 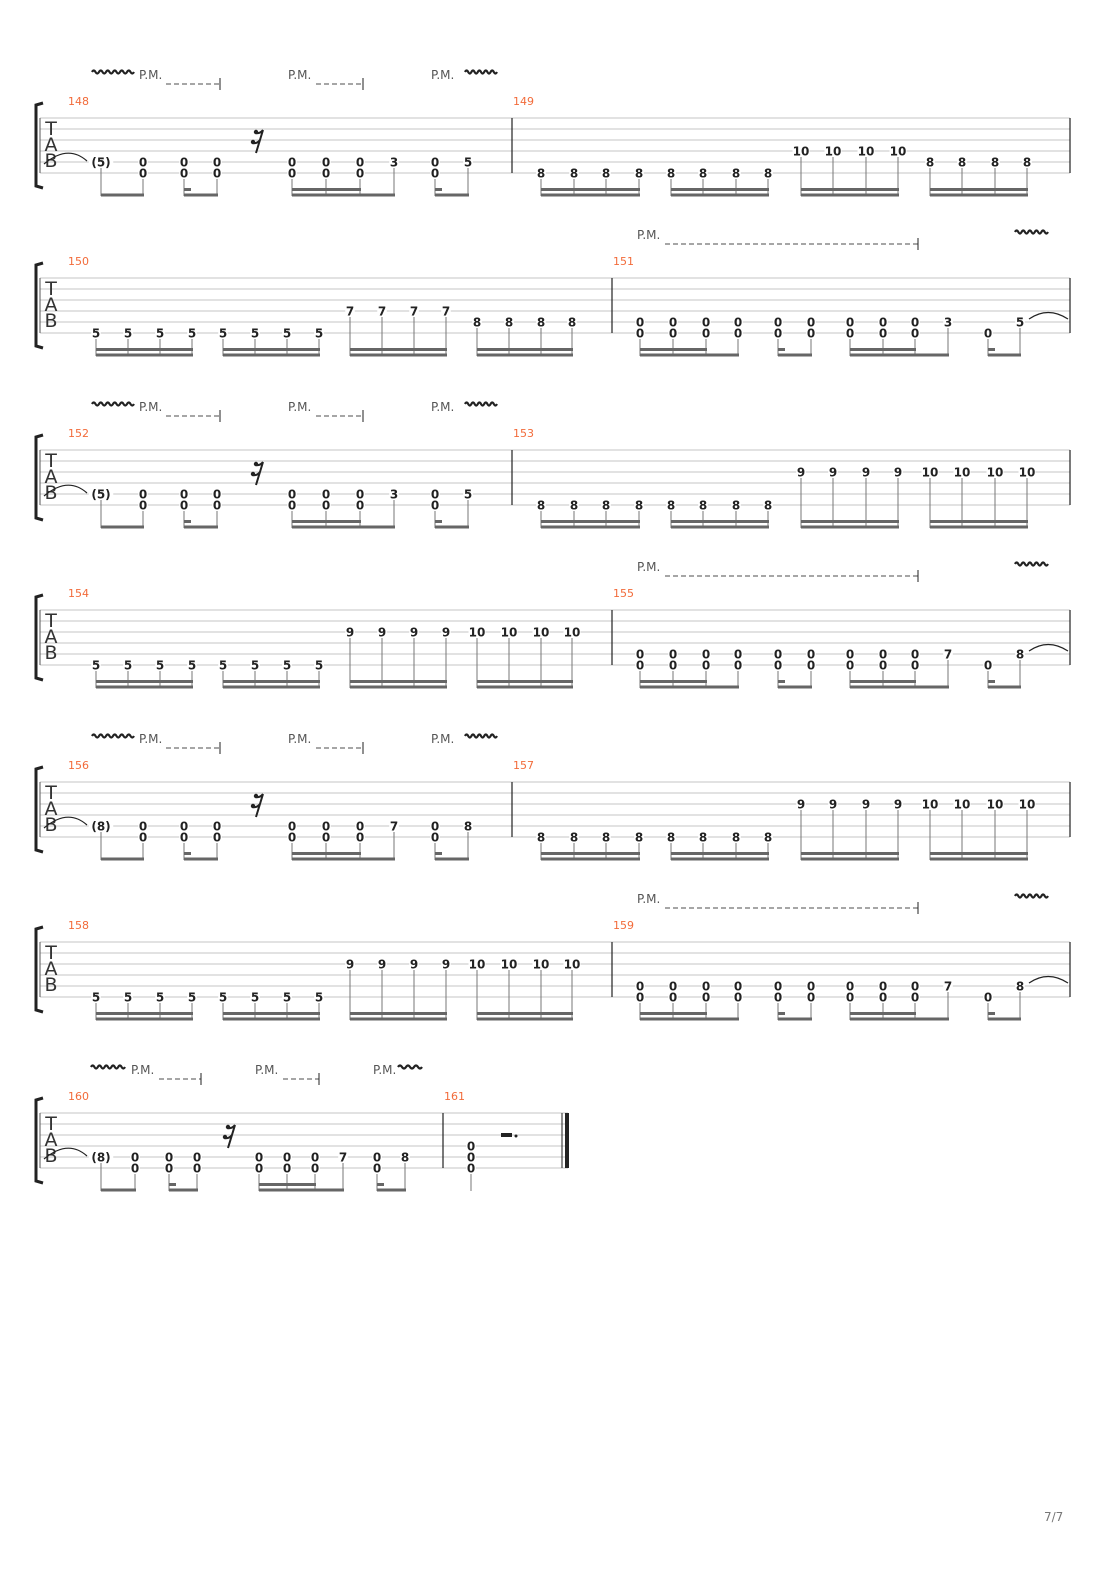 I want to click on measure-number: 154, so click(x=78, y=593).